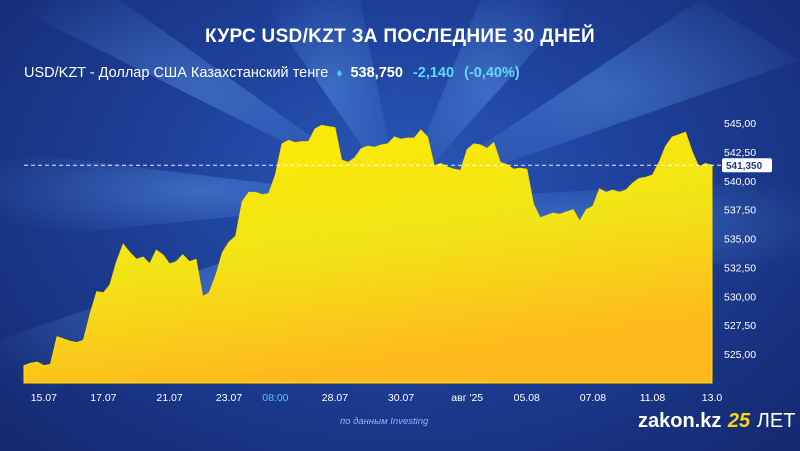  Describe the element at coordinates (593, 398) in the screenshot. I see `x-tick-label: 07.08` at that location.